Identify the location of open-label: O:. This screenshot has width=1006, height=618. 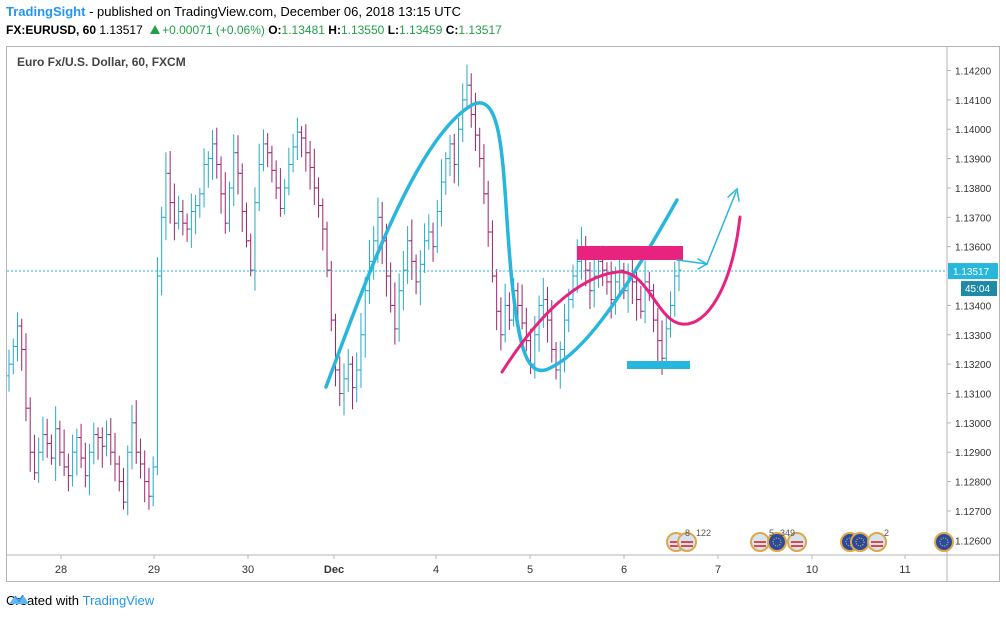
(275, 30).